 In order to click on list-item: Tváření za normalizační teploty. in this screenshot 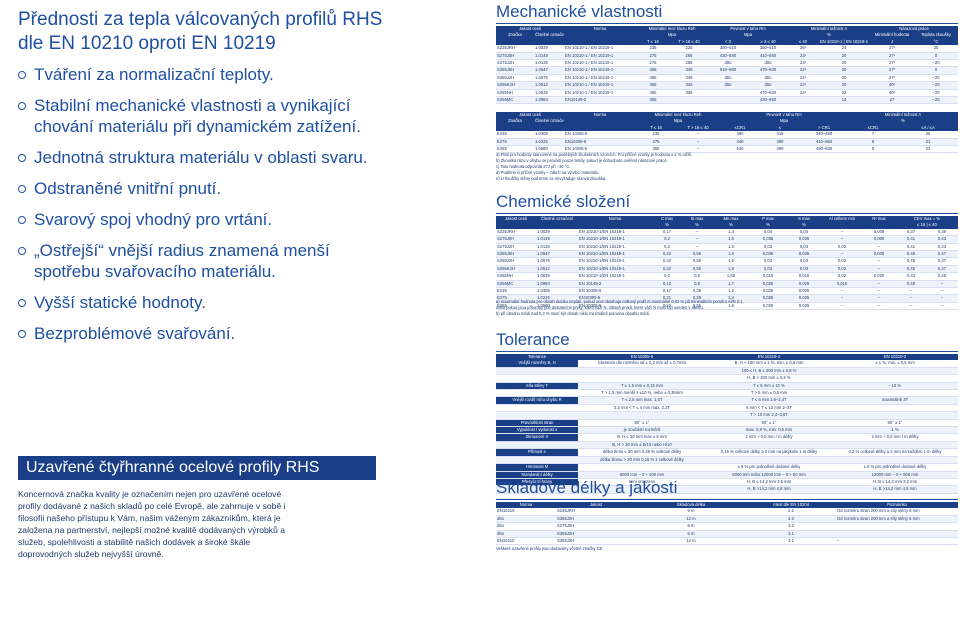, I will do `click(198, 74)`.